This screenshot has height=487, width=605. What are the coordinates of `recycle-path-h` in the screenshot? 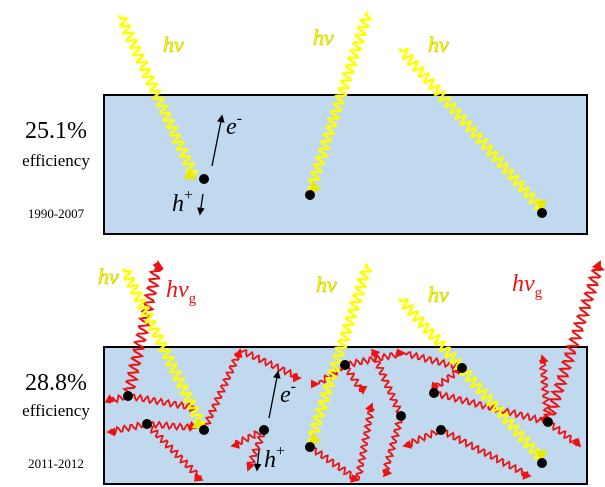 It's located at (255, 450).